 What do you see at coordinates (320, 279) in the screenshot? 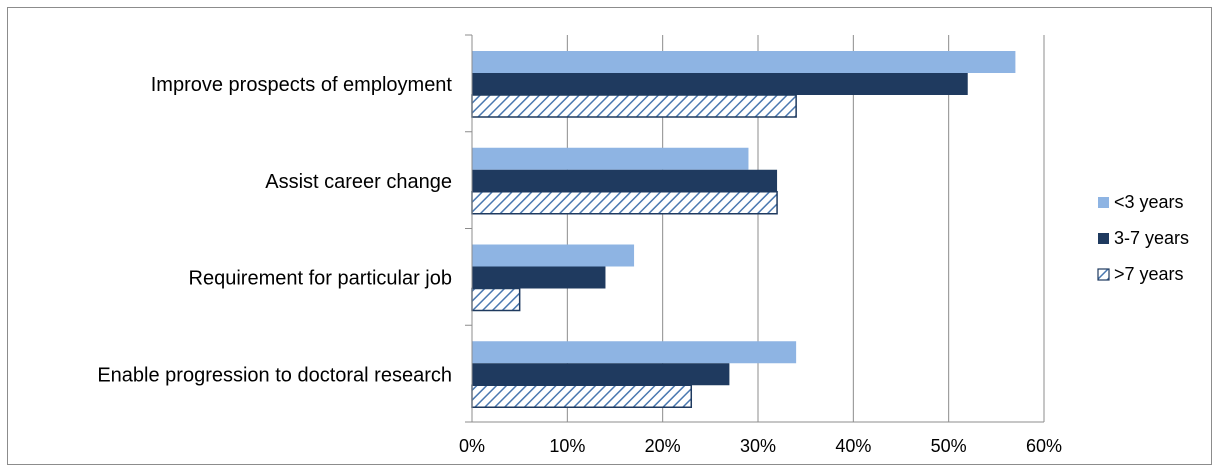
I see `category-label: Requirement for particular job` at bounding box center [320, 279].